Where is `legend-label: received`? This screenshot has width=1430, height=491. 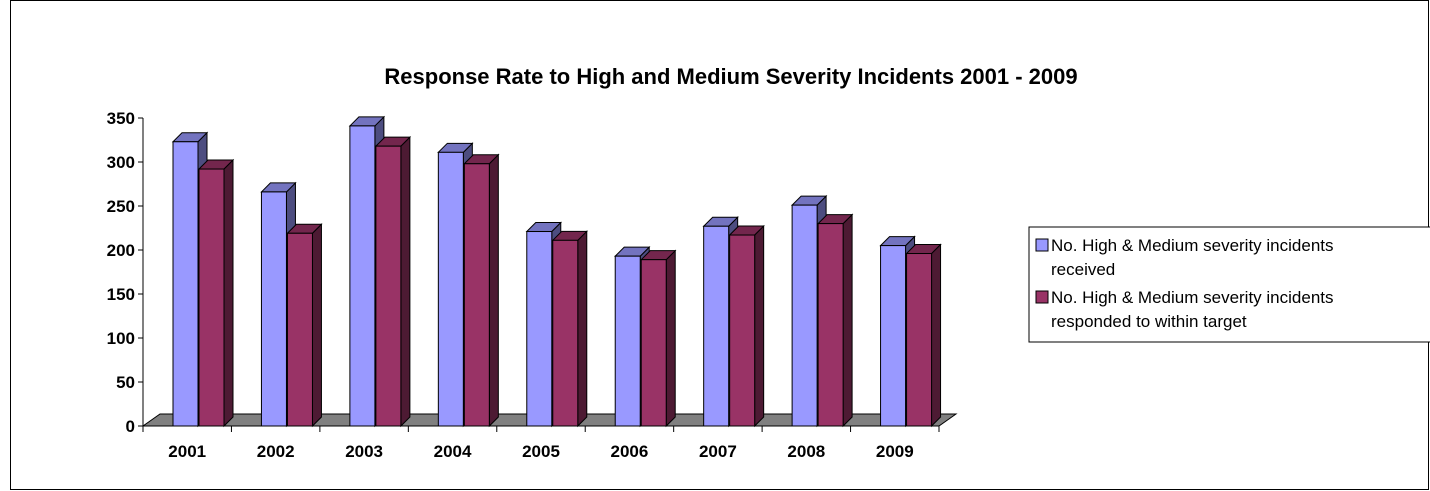
legend-label: received is located at coordinates (1083, 269).